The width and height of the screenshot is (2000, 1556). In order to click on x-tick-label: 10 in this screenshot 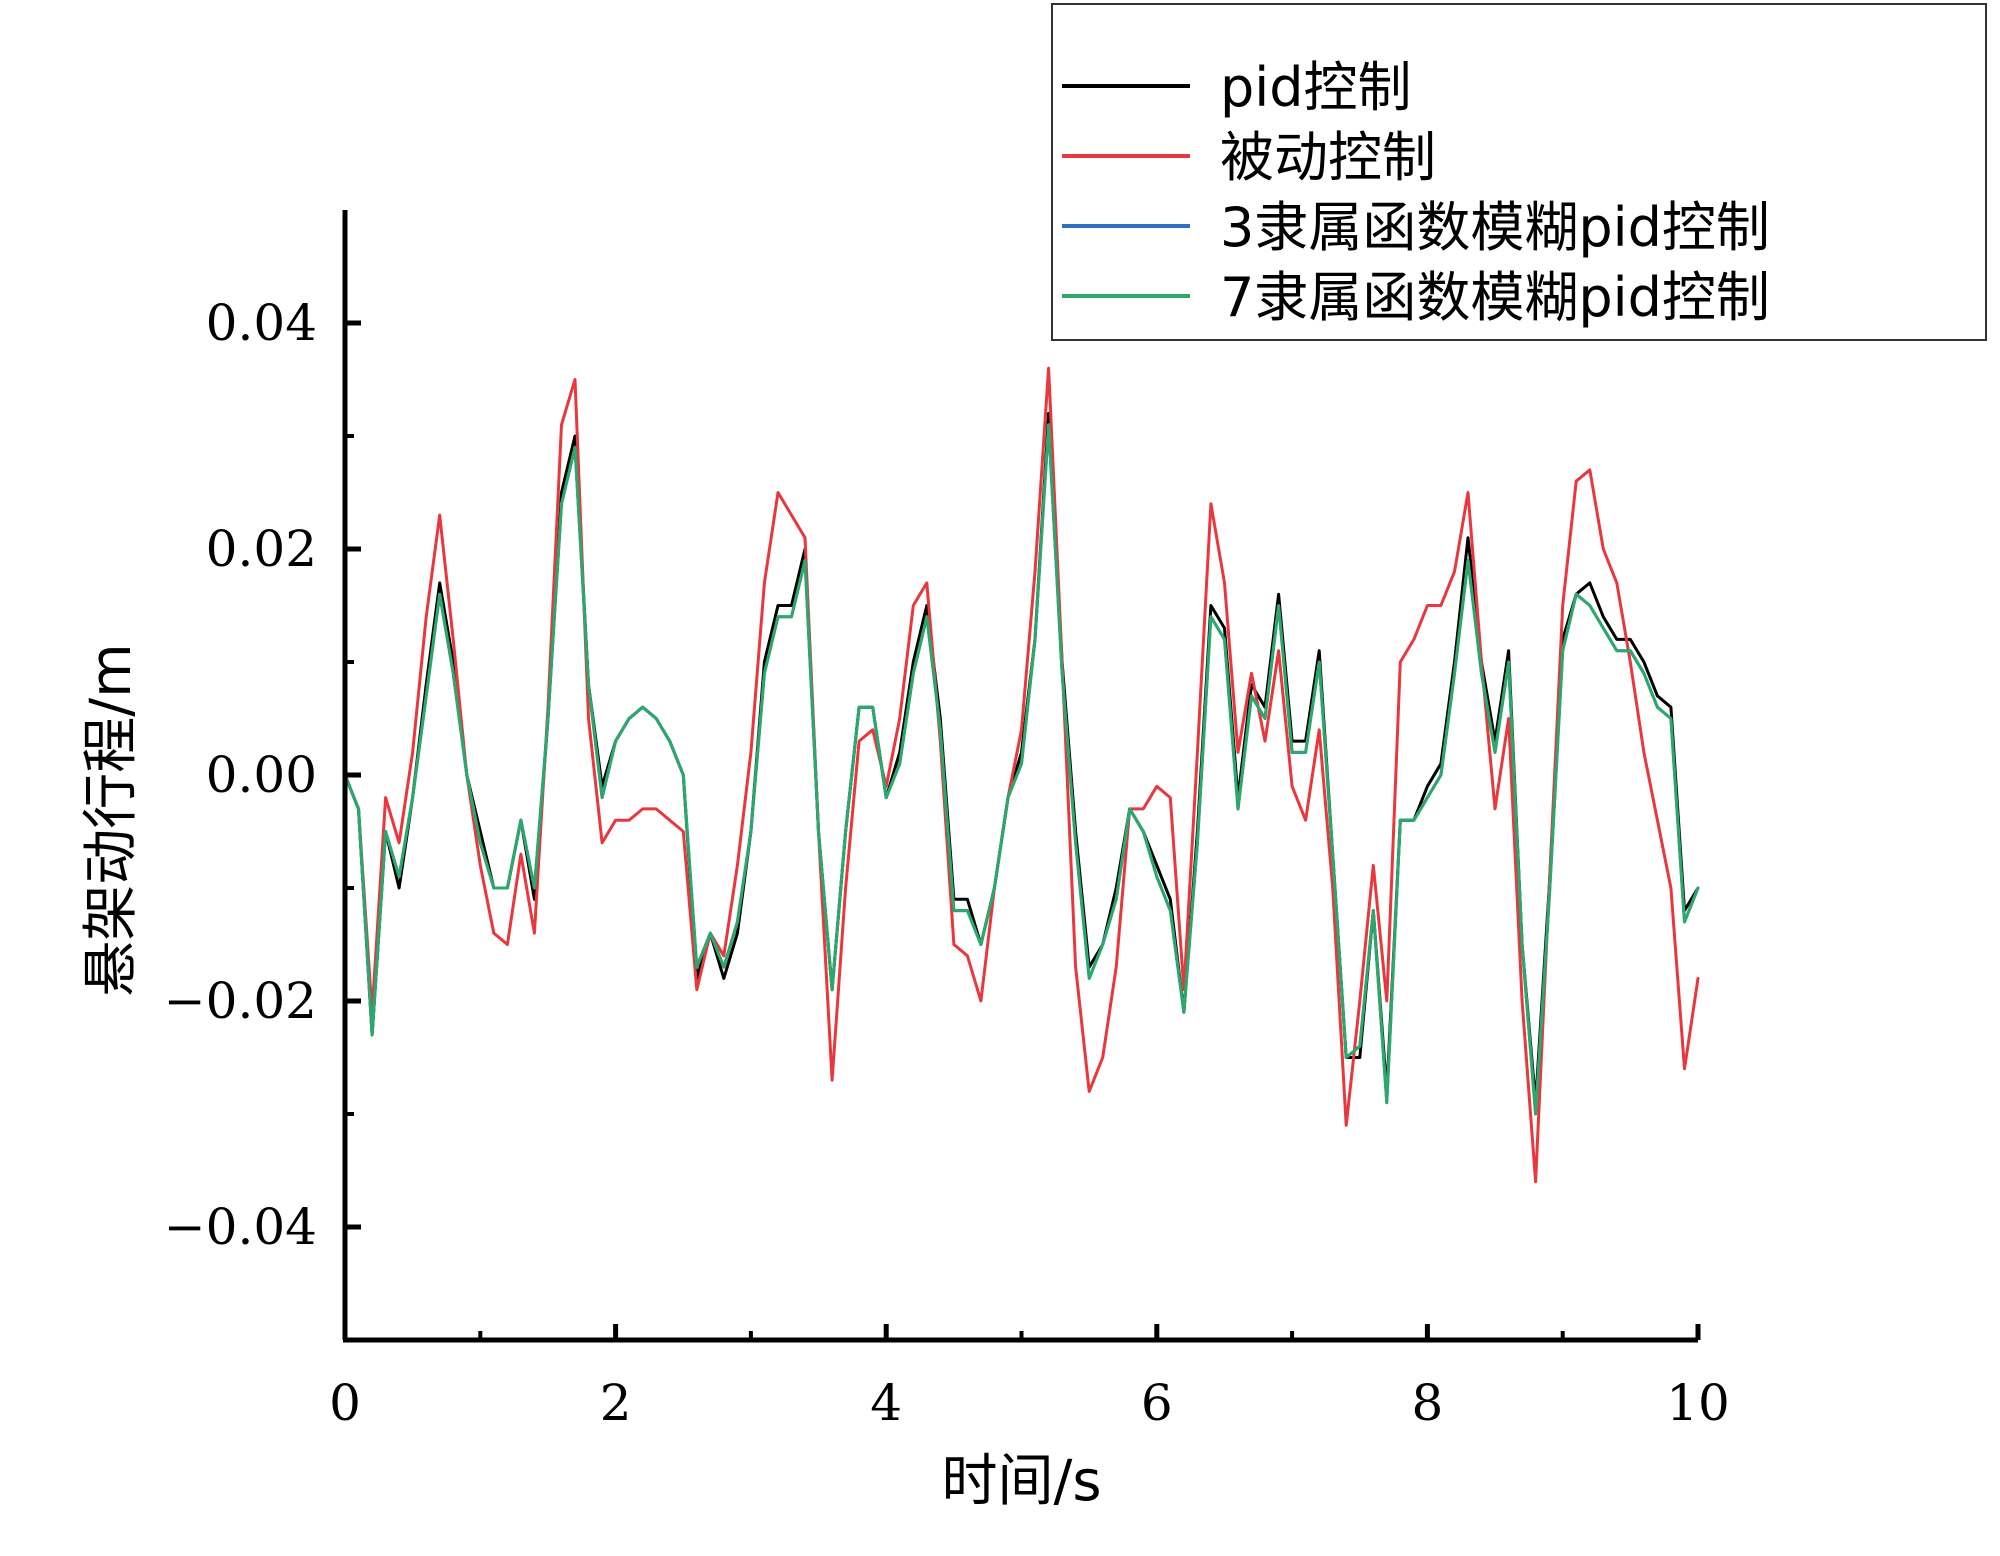, I will do `click(1698, 1403)`.